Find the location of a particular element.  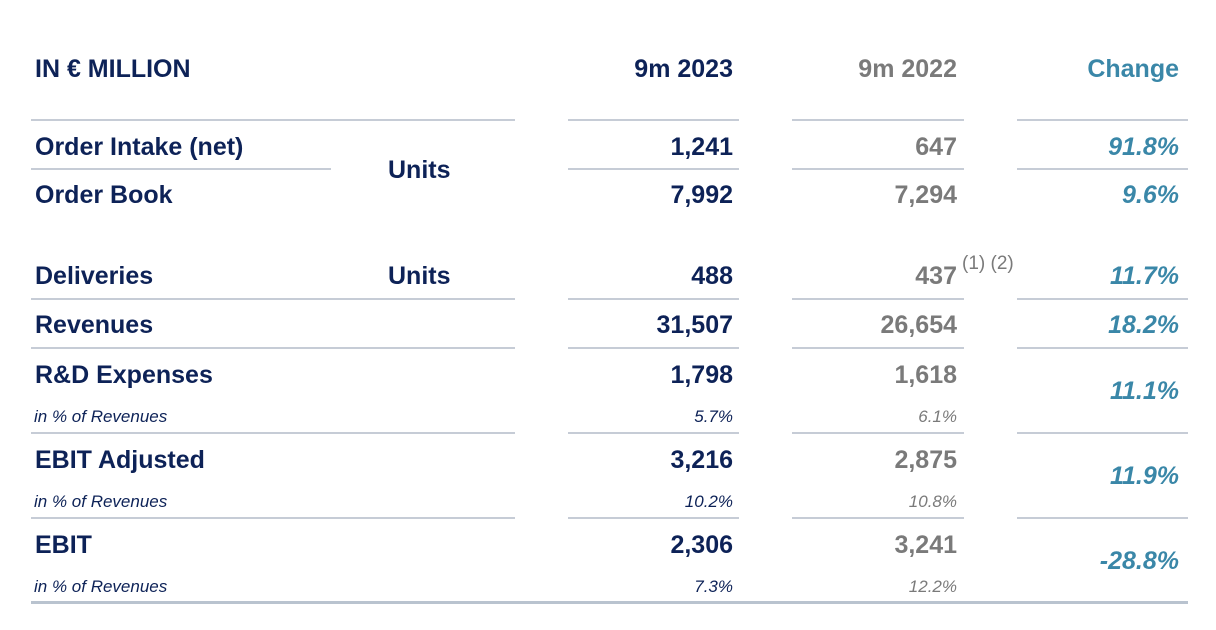

change-revenues: 18.2% is located at coordinates (1143, 325).